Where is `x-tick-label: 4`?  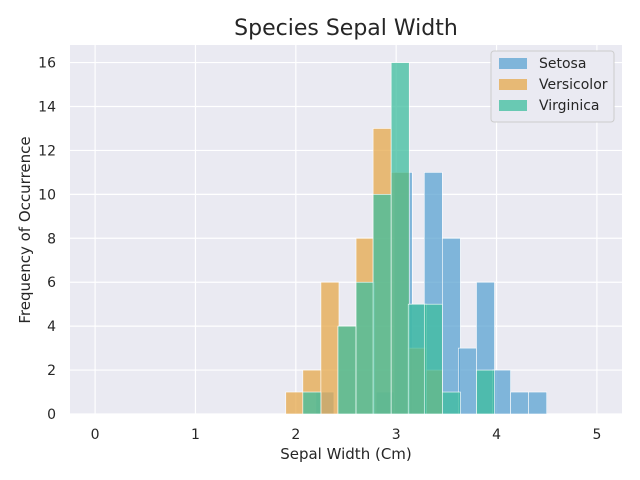 x-tick-label: 4 is located at coordinates (496, 435).